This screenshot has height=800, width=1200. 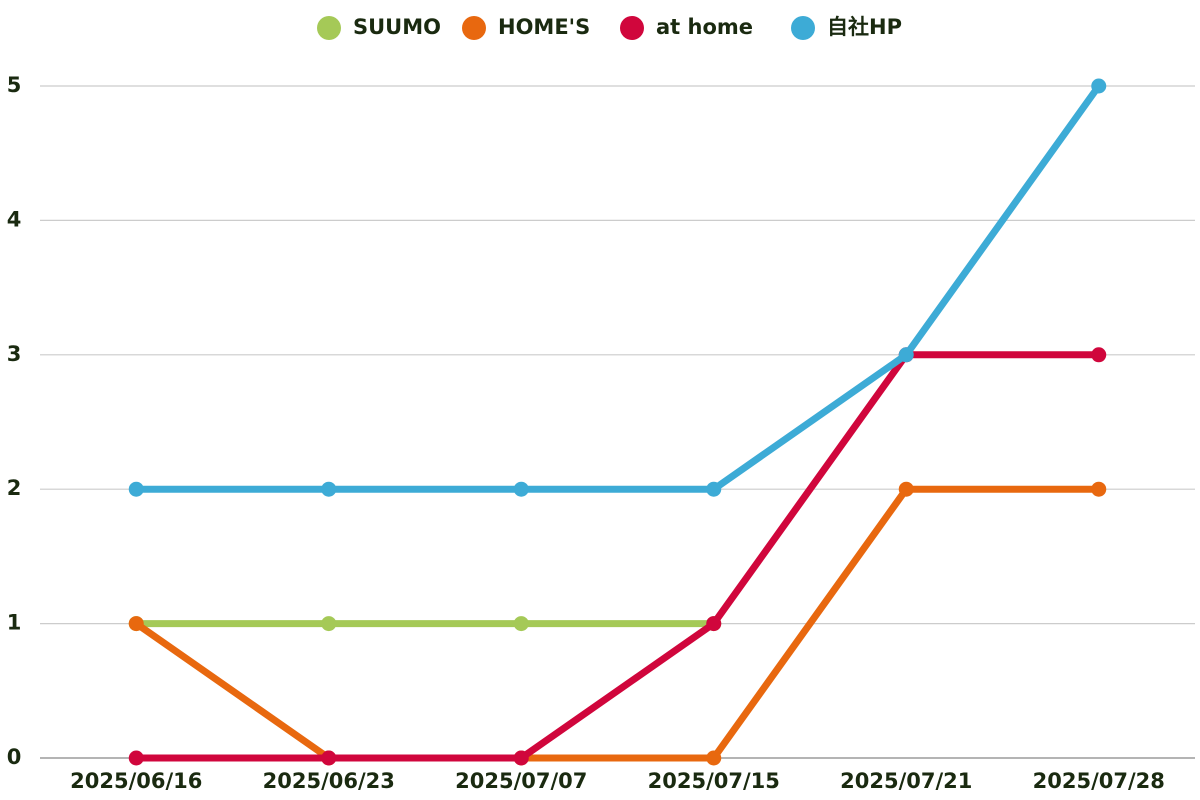 What do you see at coordinates (14, 85) in the screenshot?
I see `y-tick-label: 5` at bounding box center [14, 85].